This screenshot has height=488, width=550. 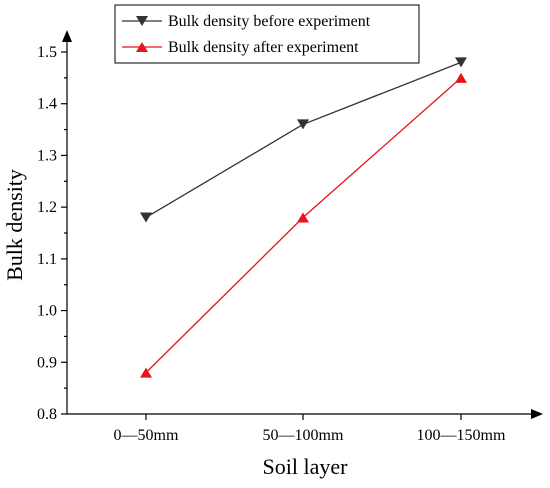 What do you see at coordinates (47, 207) in the screenshot?
I see `y-tick-label: 1.2` at bounding box center [47, 207].